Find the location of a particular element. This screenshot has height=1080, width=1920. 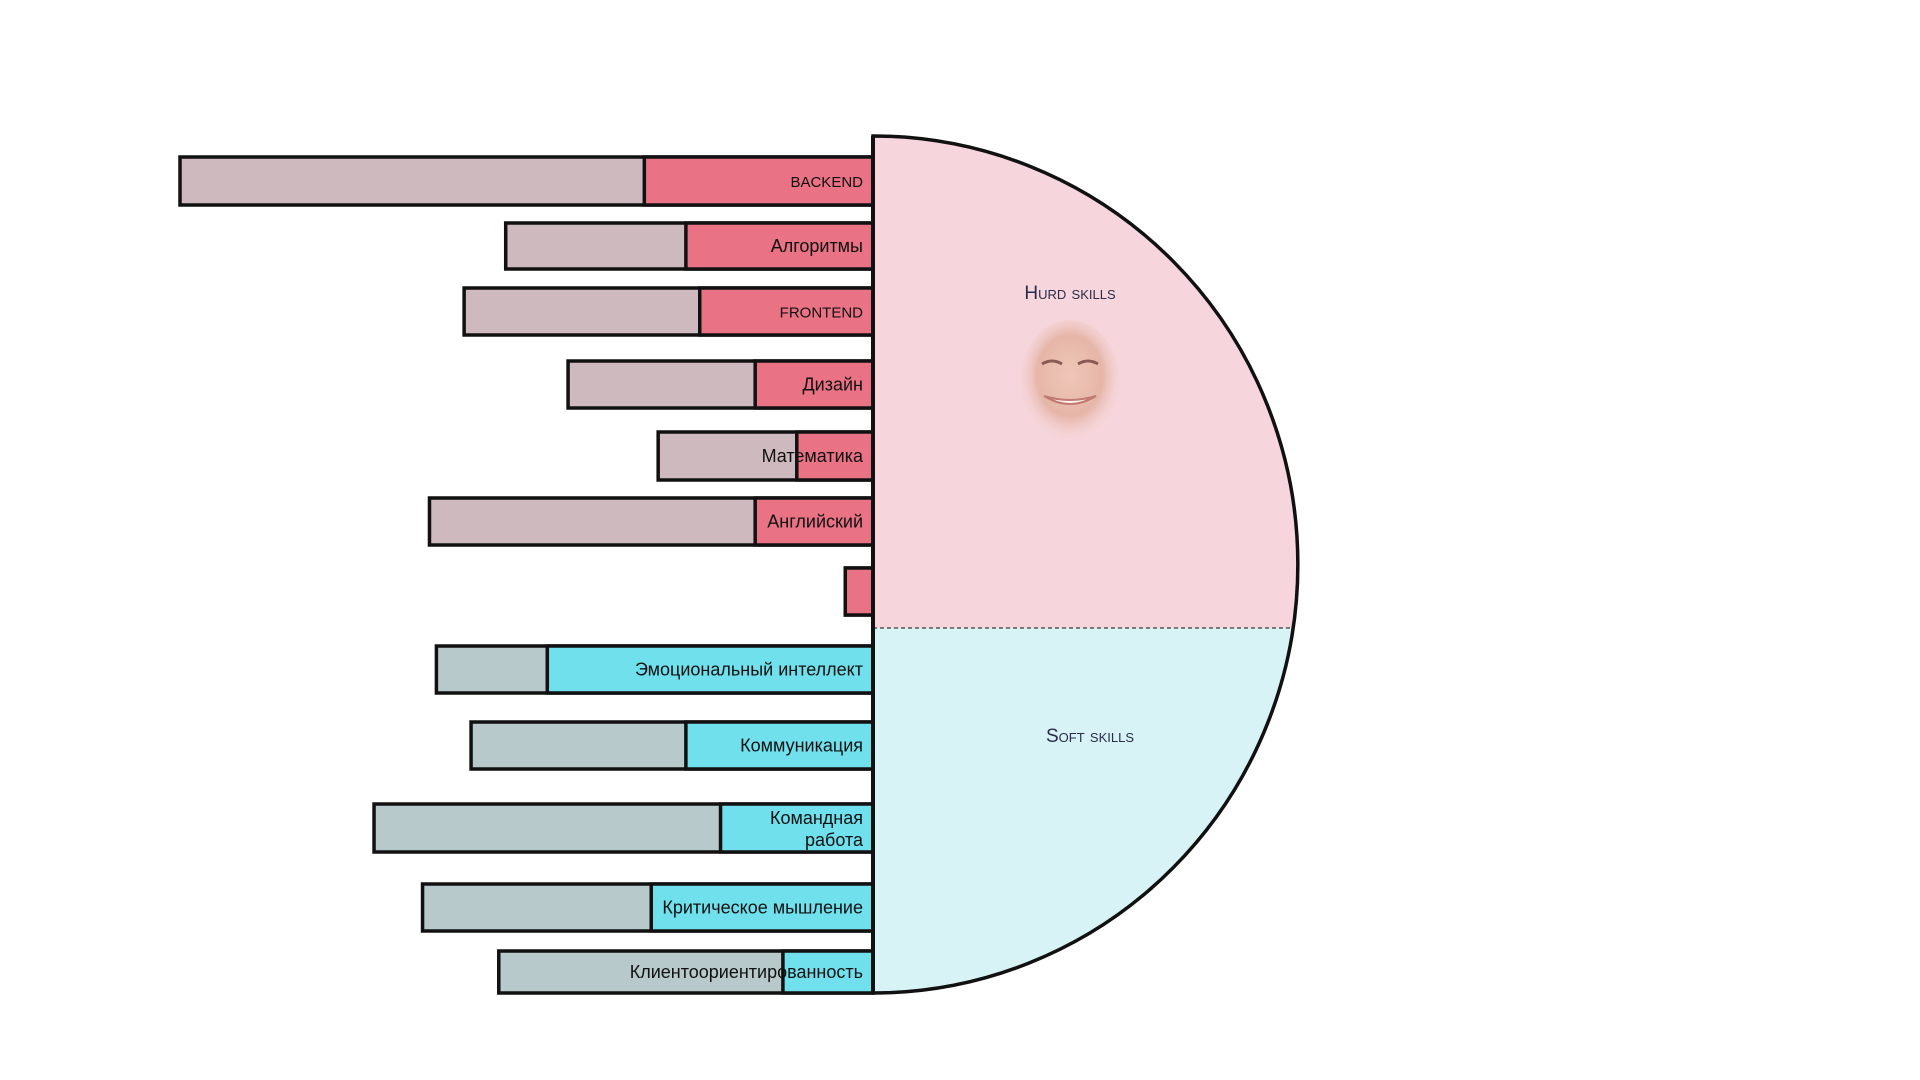

smiling-face-icon is located at coordinates (1070, 382).